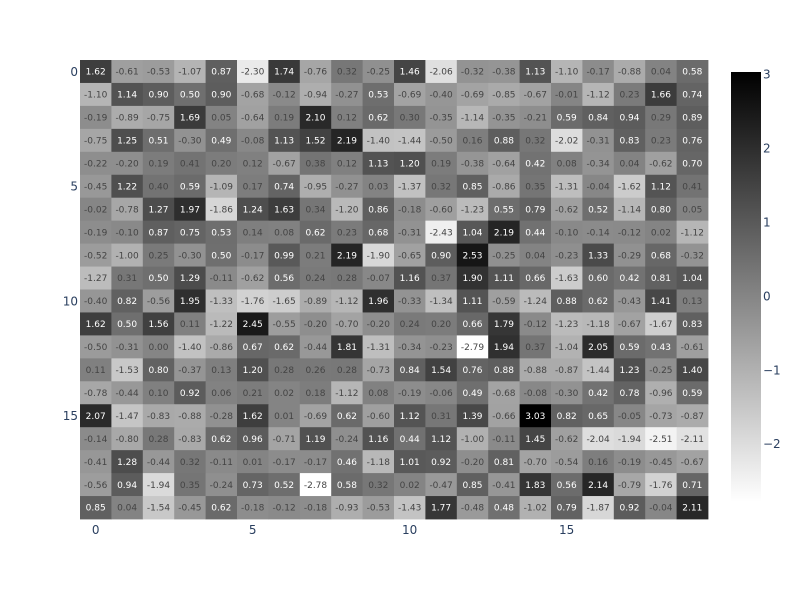 The width and height of the screenshot is (800, 600). Describe the element at coordinates (410, 325) in the screenshot. I see `cell-value-label: 0.24` at that location.